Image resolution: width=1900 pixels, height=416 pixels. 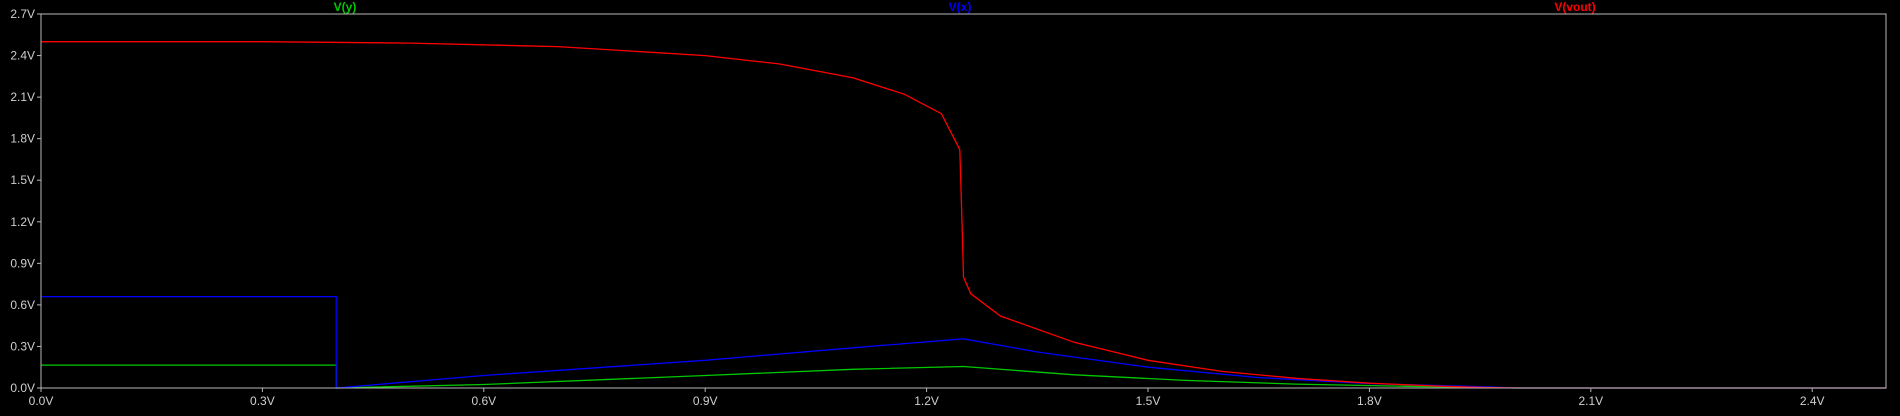 I want to click on y-tick-label: 0.3V, so click(x=22, y=346).